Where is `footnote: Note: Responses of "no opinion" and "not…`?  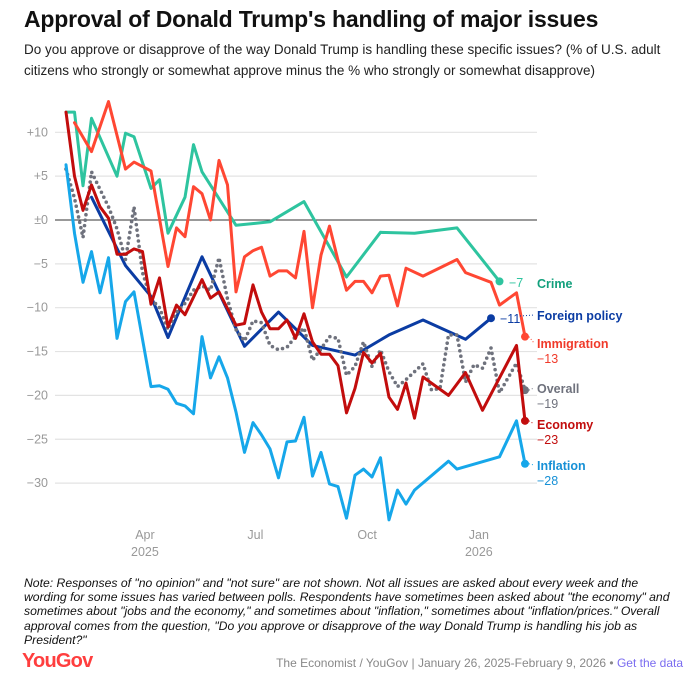
footnote: Note: Responses of "no opinion" and "not… is located at coordinates (347, 611).